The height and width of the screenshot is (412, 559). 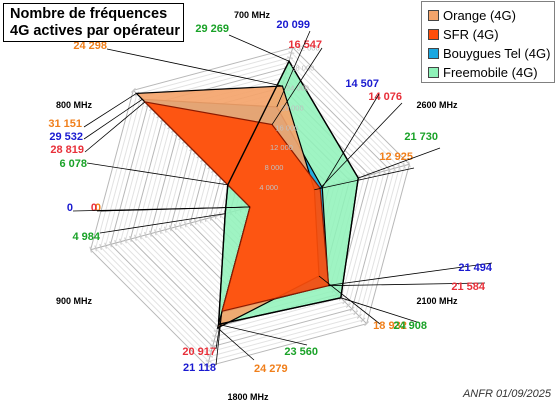 I want to click on series-free-value-label: 29 269, so click(x=212, y=29).